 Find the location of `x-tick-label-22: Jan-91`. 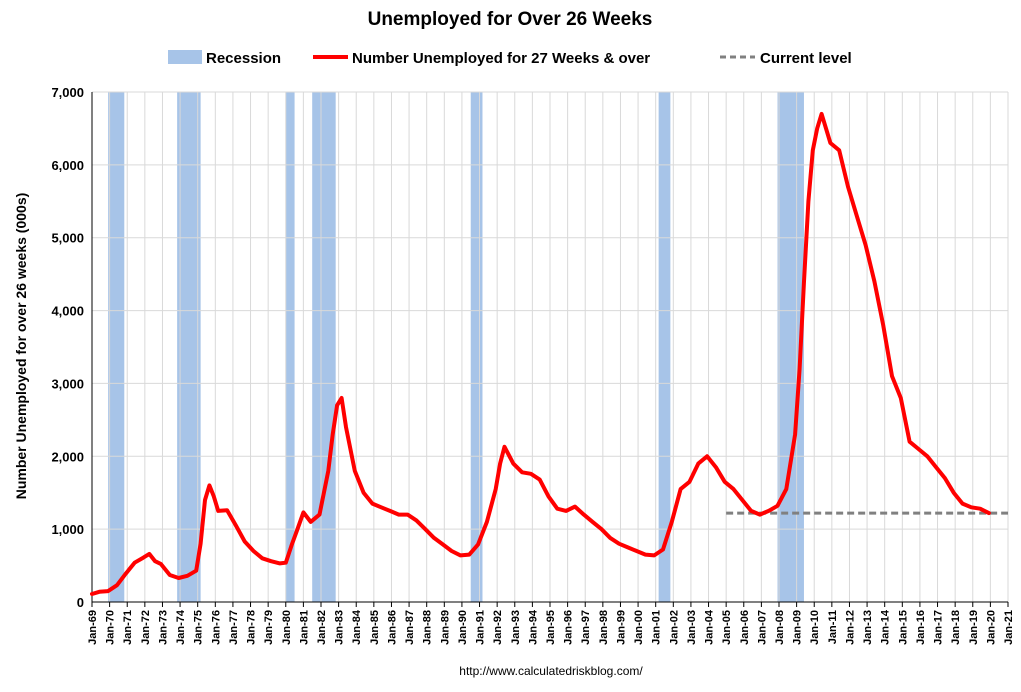

x-tick-label-22: Jan-91 is located at coordinates (481, 627).